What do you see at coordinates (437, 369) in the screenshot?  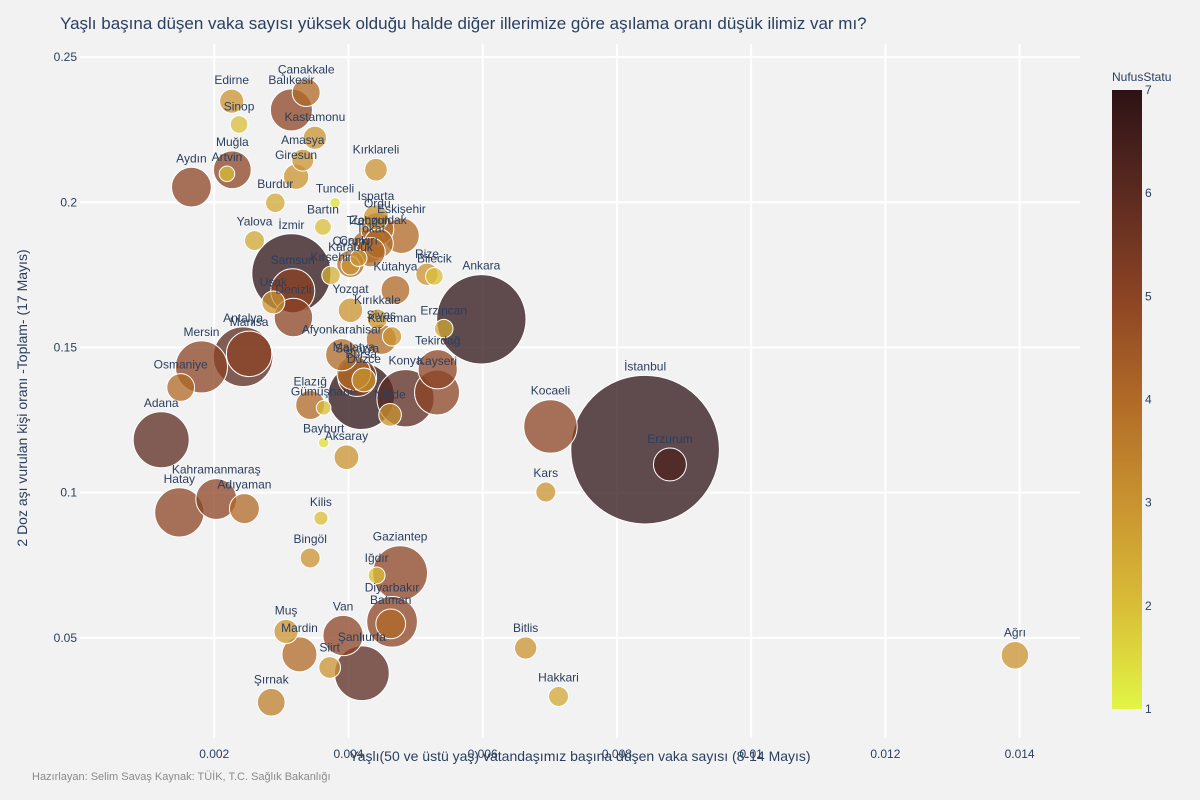 I see `point-Tekirdağ` at bounding box center [437, 369].